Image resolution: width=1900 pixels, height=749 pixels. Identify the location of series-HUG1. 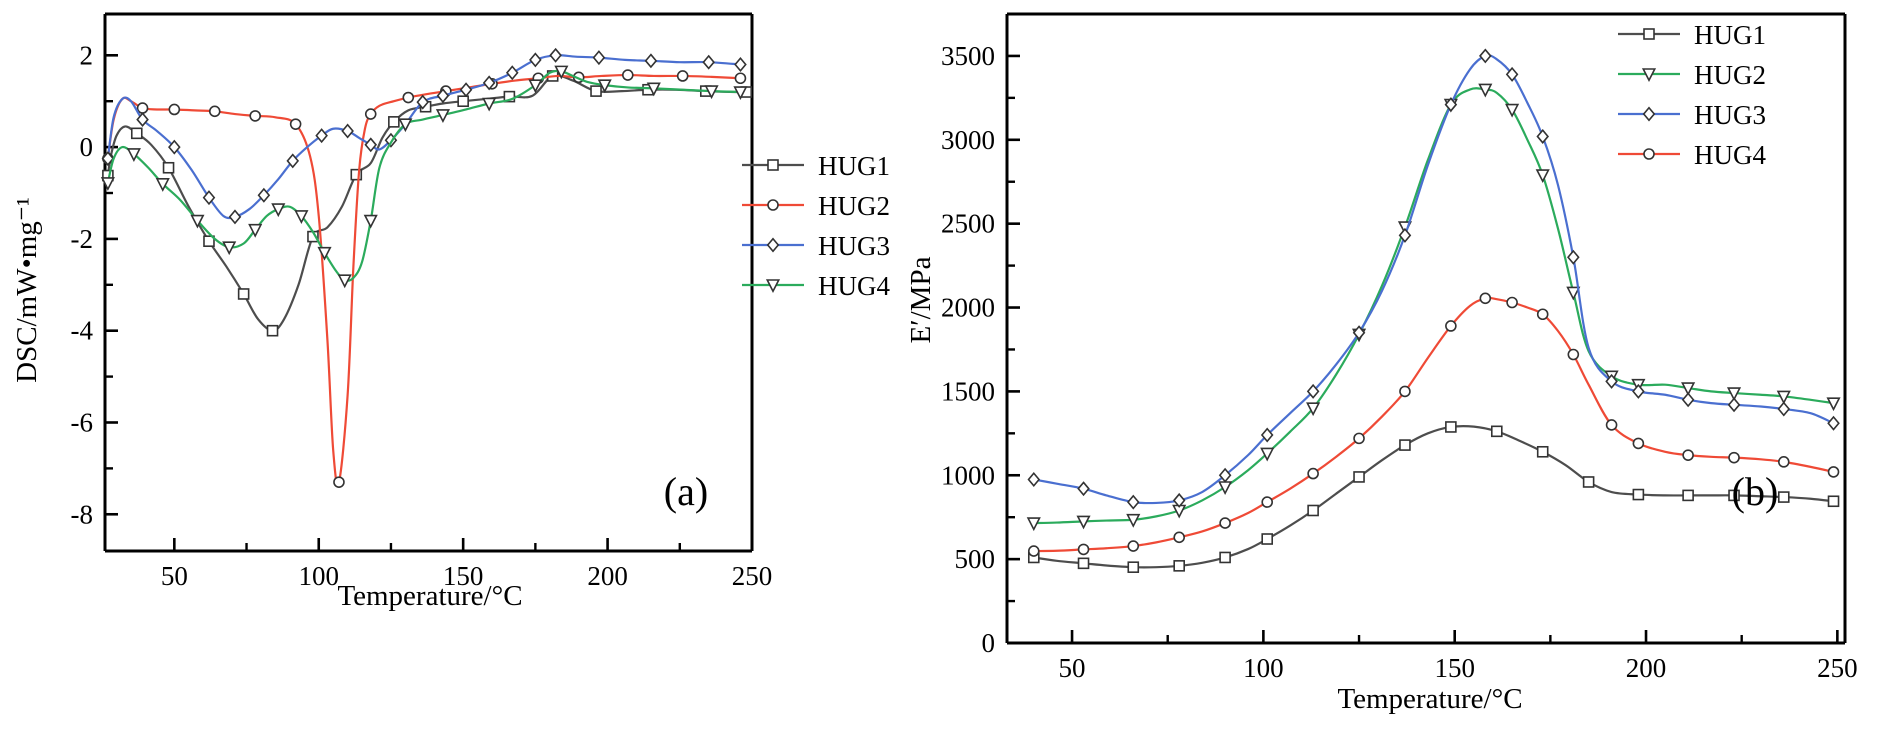
(1433, 497).